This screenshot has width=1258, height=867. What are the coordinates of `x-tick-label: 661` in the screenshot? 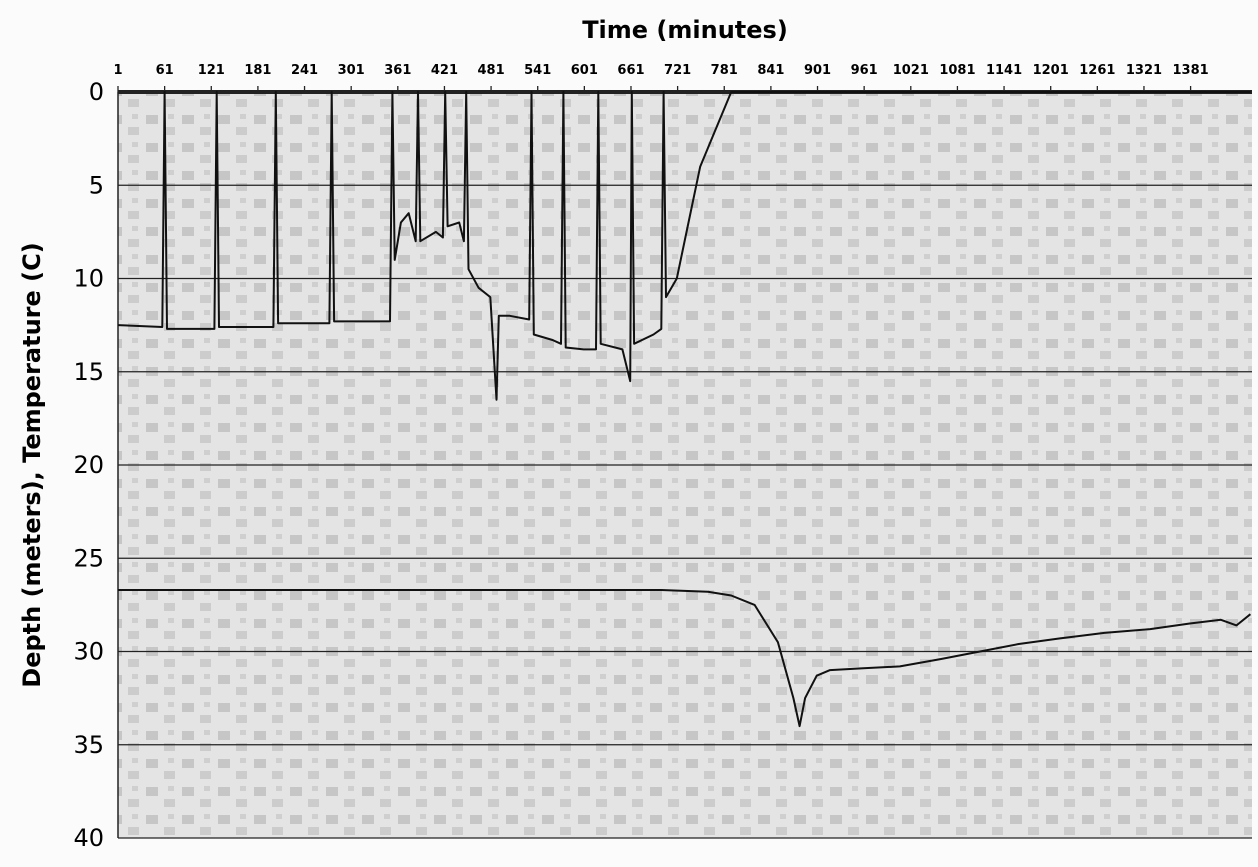 It's located at (630, 70).